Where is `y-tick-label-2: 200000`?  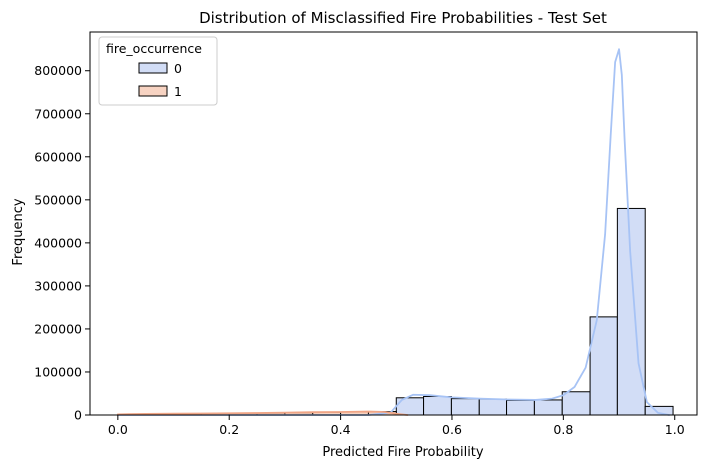 y-tick-label-2: 200000 is located at coordinates (58, 328).